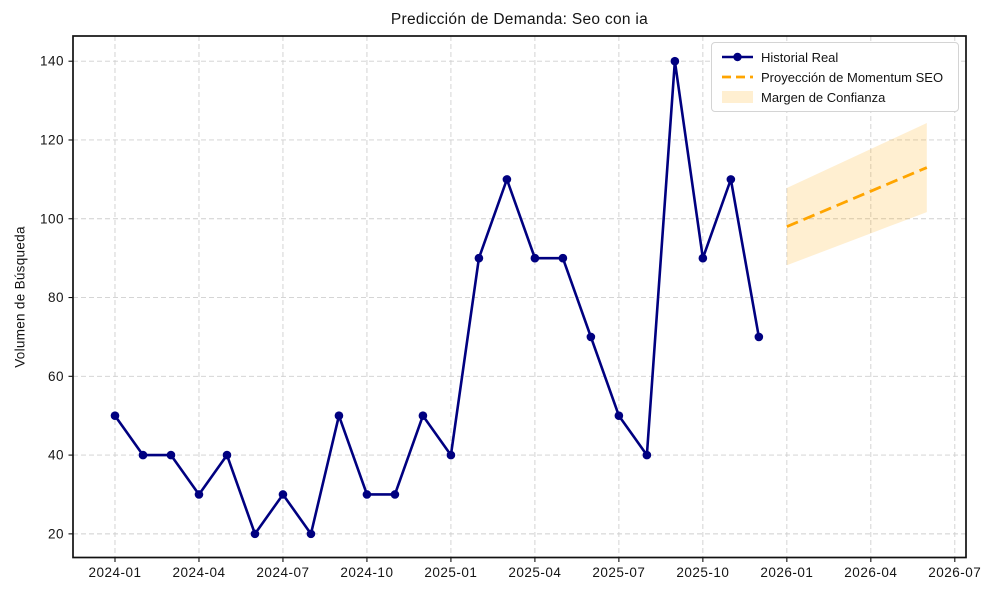  I want to click on legend-label-confidence: Margen de Confianza, so click(823, 97).